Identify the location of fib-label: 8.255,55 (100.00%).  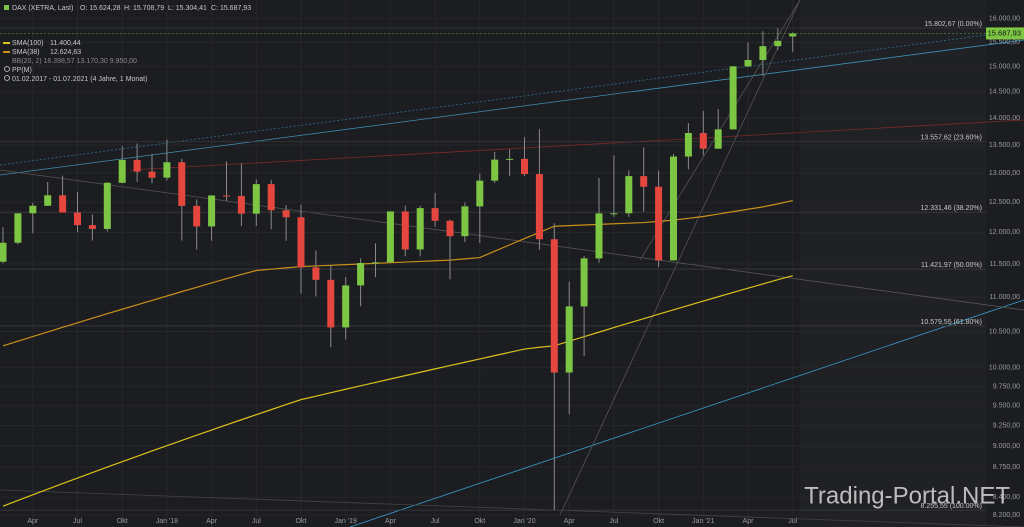
(952, 506).